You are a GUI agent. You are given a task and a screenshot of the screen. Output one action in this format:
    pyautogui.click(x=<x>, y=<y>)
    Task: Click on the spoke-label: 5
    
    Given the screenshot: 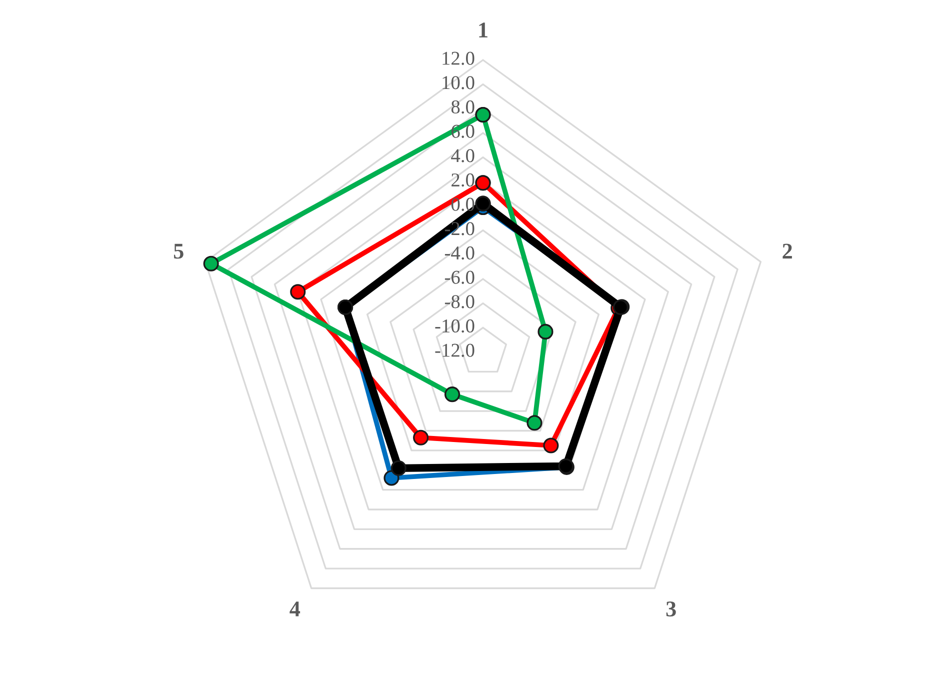 What is the action you would take?
    pyautogui.click(x=179, y=251)
    